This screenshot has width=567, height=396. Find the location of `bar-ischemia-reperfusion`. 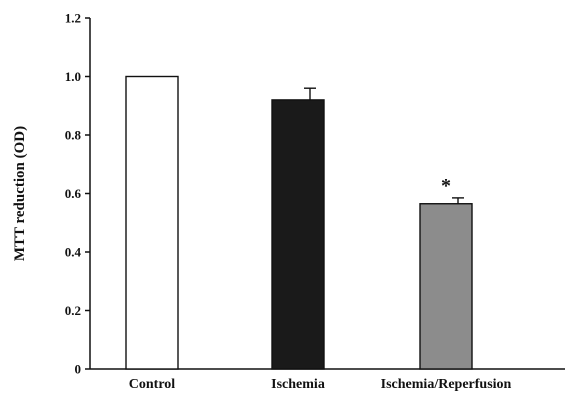

bar-ischemia-reperfusion is located at coordinates (446, 286).